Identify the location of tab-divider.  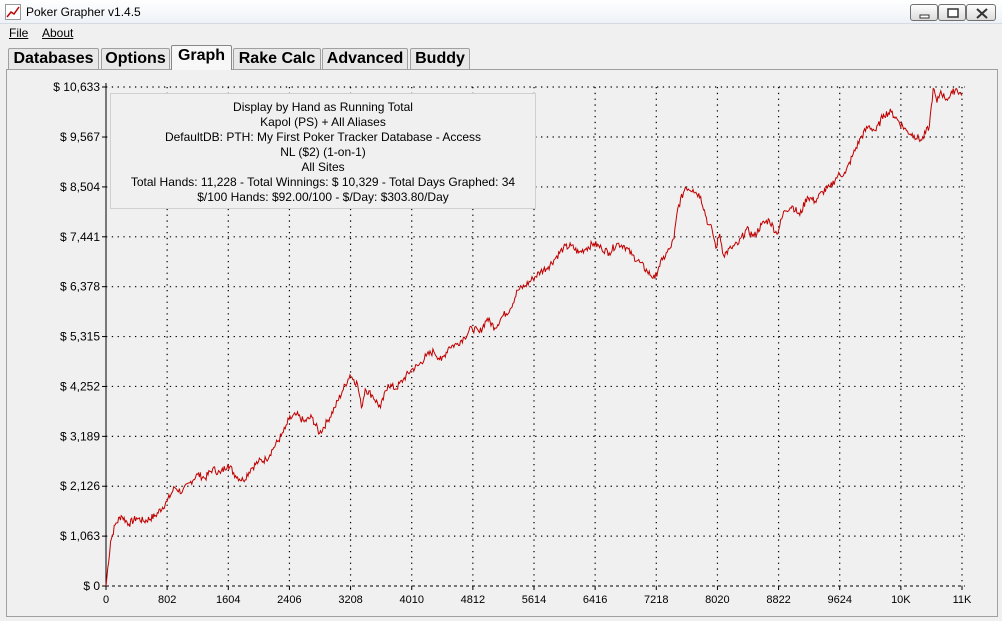
(502, 69).